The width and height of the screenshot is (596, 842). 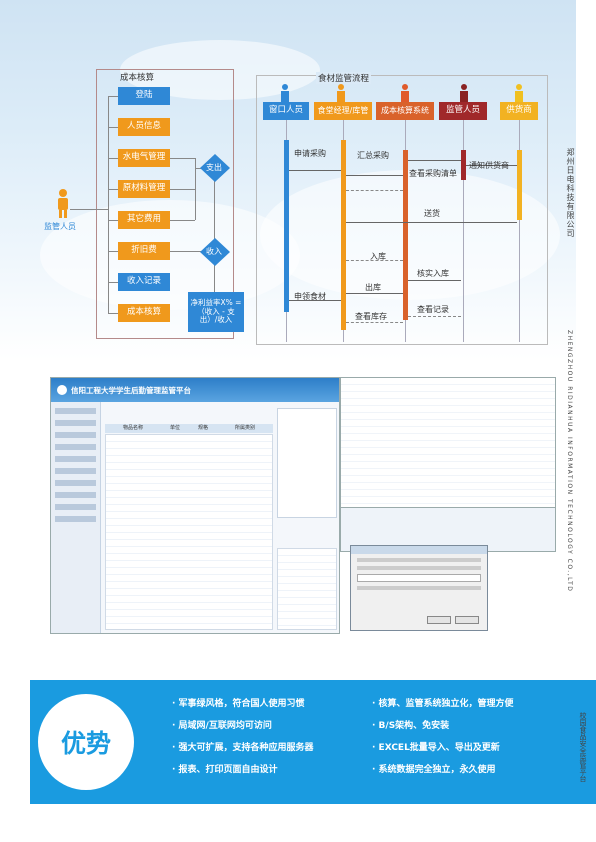 What do you see at coordinates (144, 282) in the screenshot?
I see `cost-item-income: 收入记录` at bounding box center [144, 282].